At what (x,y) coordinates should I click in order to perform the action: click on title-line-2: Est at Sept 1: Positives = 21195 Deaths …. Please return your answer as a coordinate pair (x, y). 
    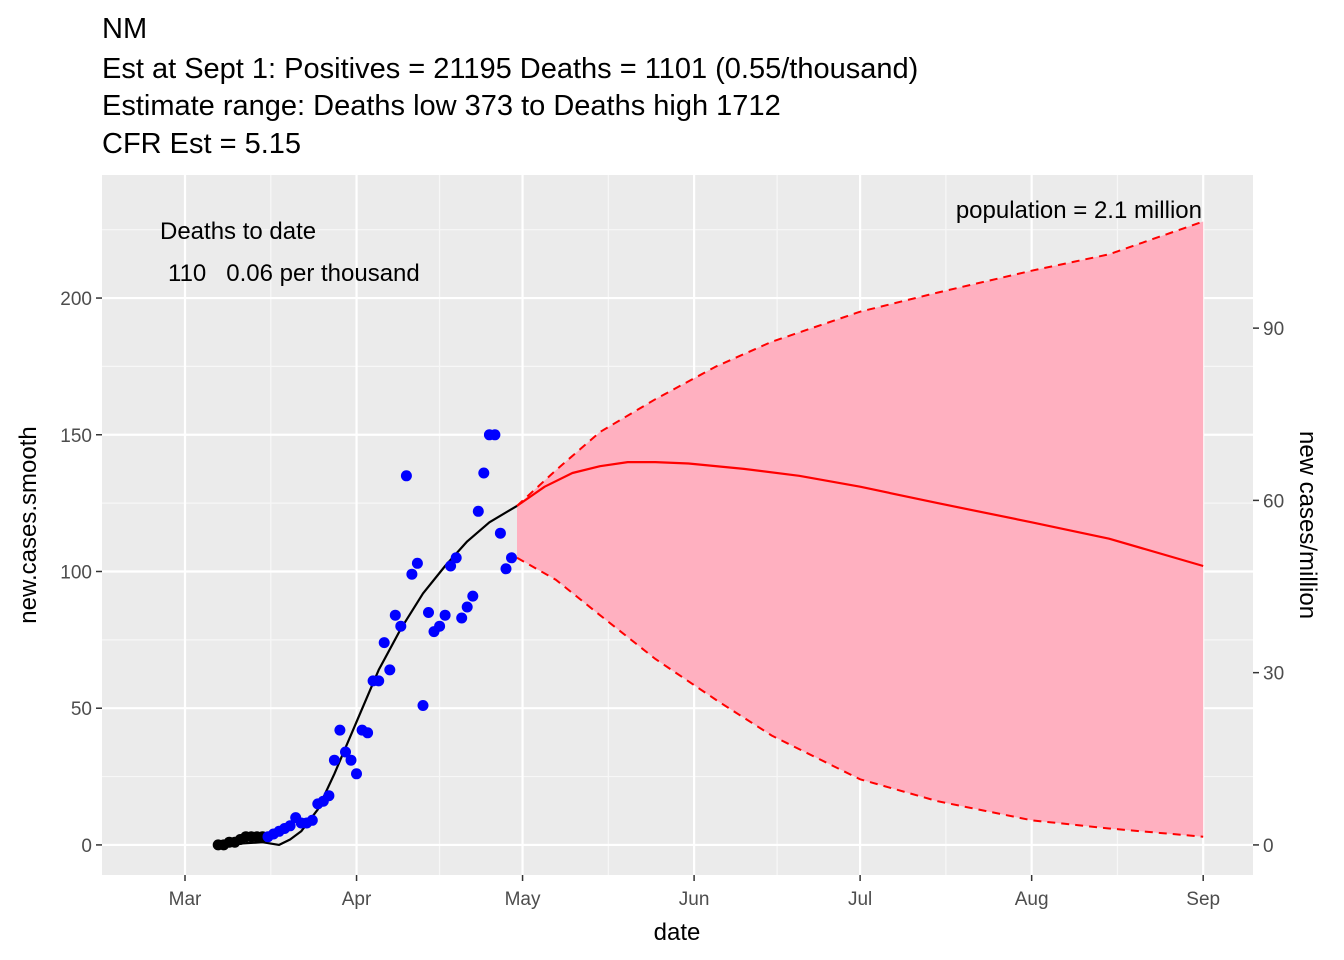
    Looking at the image, I should click on (510, 69).